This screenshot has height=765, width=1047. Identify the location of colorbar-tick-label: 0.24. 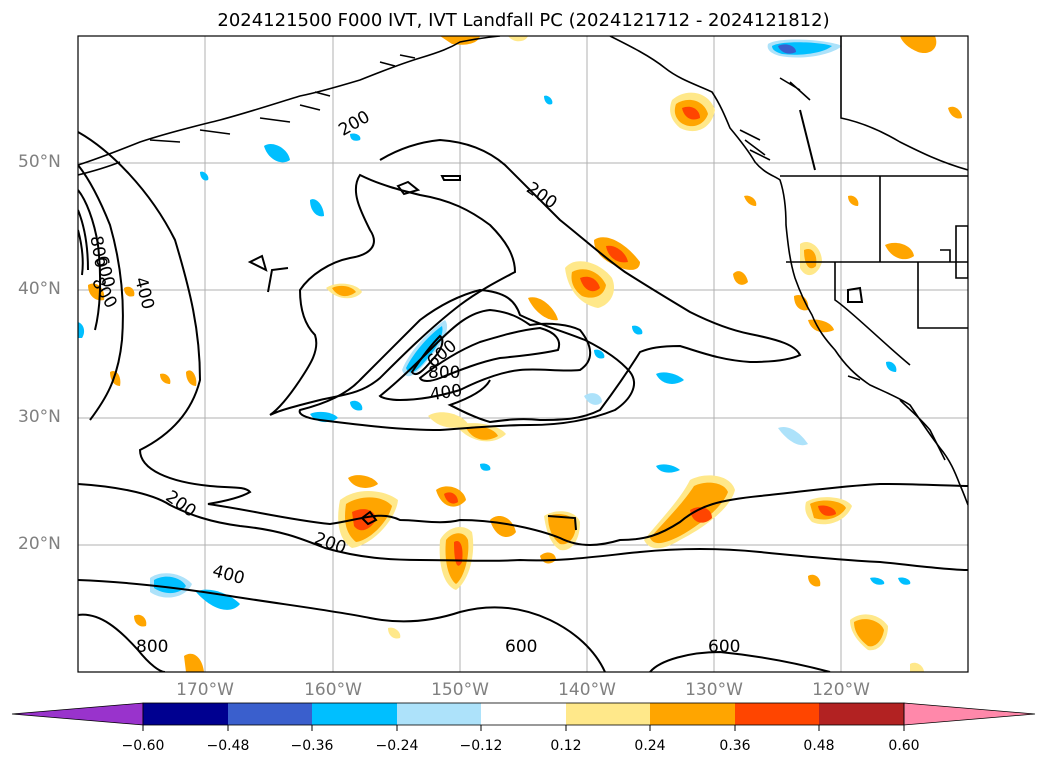
(650, 746).